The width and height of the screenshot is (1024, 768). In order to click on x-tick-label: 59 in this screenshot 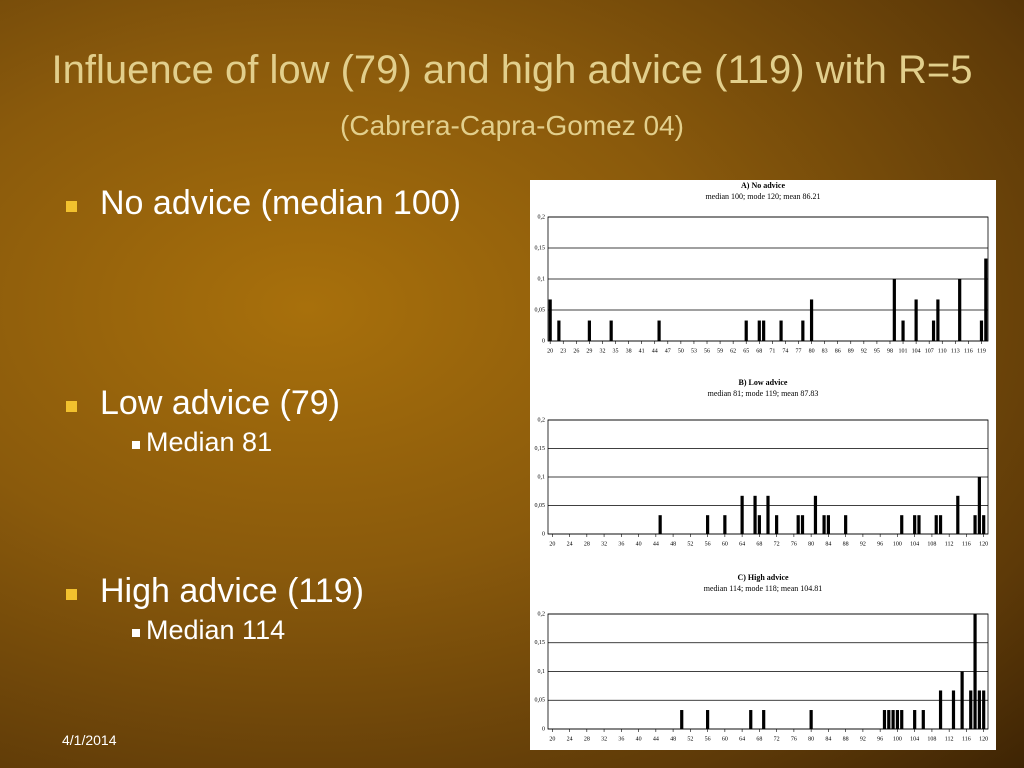, I will do `click(720, 351)`.